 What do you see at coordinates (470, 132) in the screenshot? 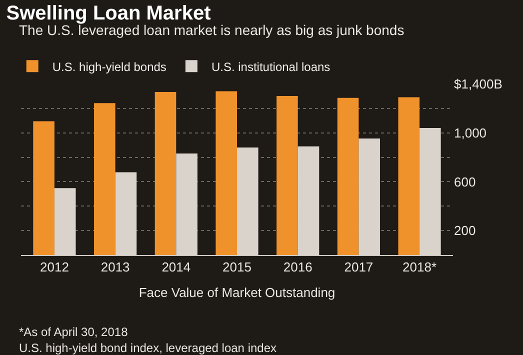
I see `y-tick-label: 1,000` at bounding box center [470, 132].